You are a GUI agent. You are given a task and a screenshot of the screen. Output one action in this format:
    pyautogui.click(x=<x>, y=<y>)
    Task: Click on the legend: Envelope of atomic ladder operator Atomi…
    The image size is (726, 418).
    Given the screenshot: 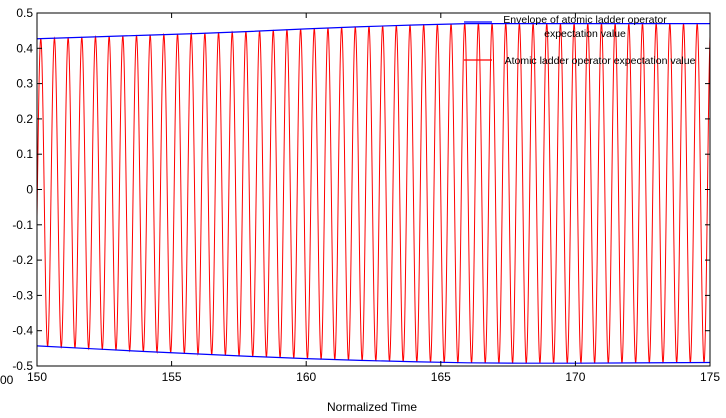 What is the action you would take?
    pyautogui.click(x=580, y=40)
    